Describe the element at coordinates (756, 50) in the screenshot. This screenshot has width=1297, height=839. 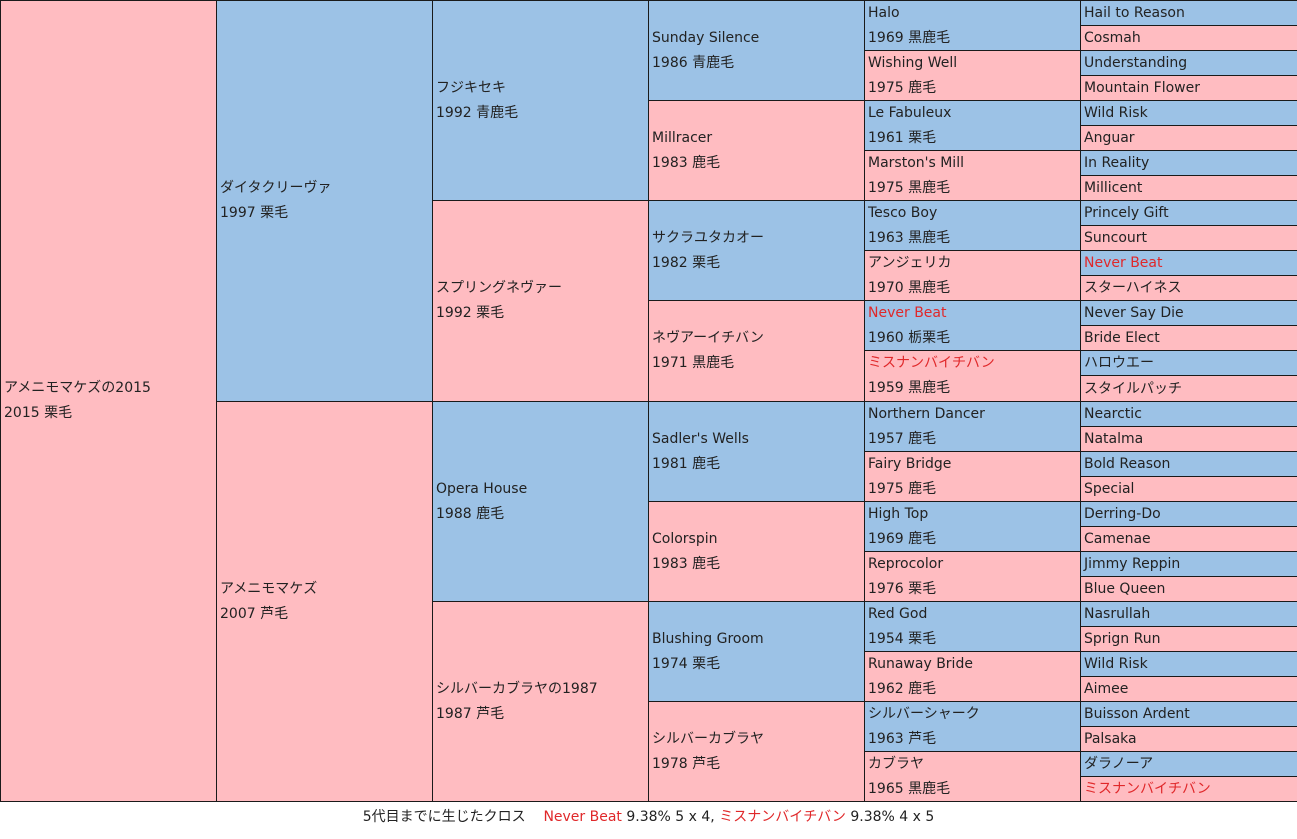
I see `pedigree-cell-gen3: Sunday Silence 1986 青鹿毛` at that location.